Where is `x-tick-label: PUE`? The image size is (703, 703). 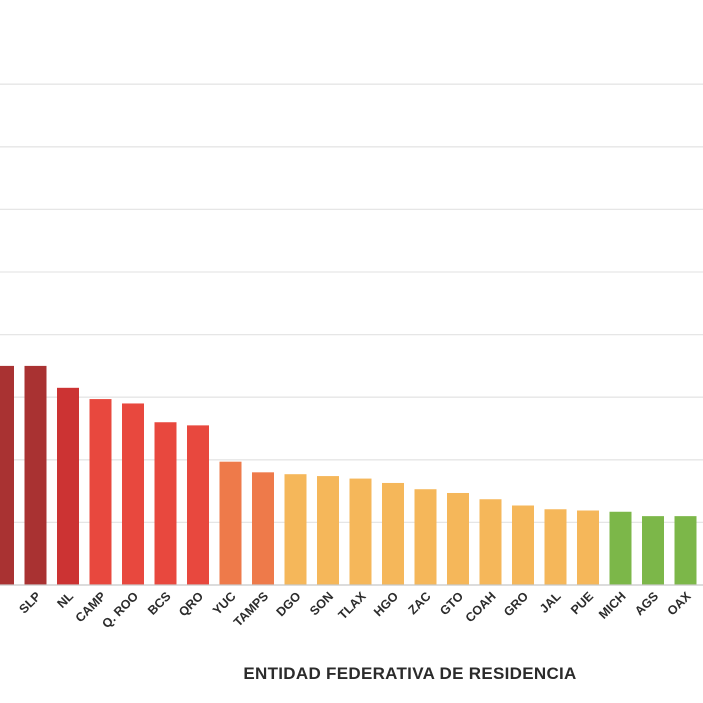
x-tick-label: PUE is located at coordinates (582, 603).